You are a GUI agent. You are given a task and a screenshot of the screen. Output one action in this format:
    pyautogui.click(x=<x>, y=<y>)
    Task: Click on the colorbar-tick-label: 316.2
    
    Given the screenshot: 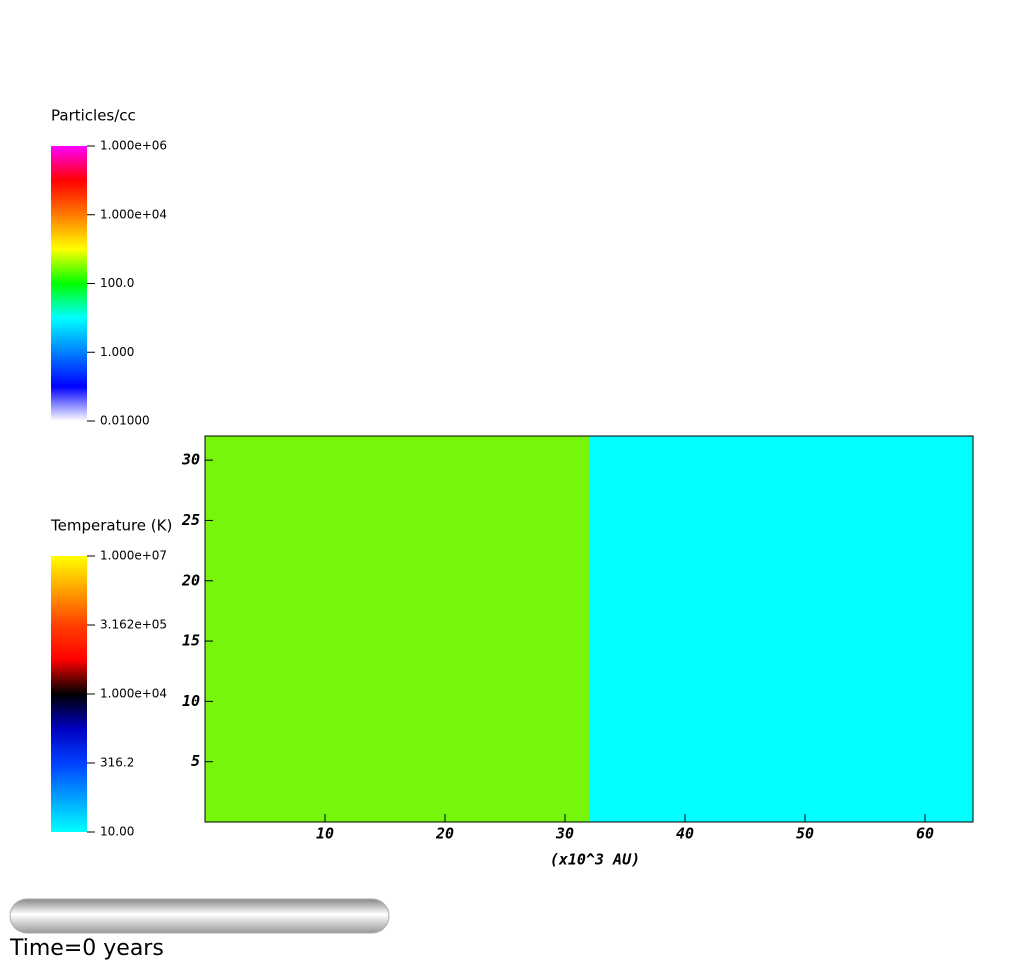 What is the action you would take?
    pyautogui.click(x=117, y=763)
    